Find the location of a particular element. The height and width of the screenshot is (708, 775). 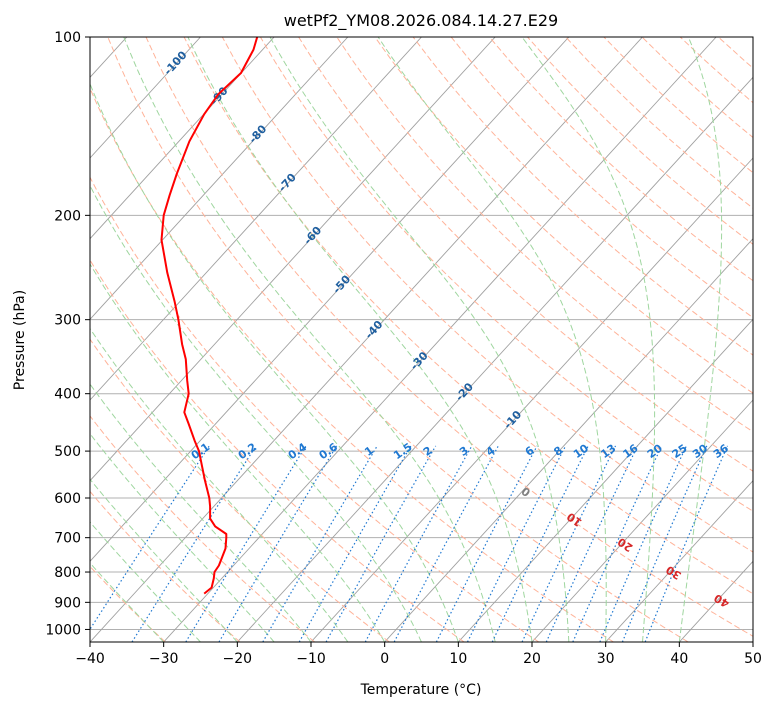

profile-lines is located at coordinates (209, 316).